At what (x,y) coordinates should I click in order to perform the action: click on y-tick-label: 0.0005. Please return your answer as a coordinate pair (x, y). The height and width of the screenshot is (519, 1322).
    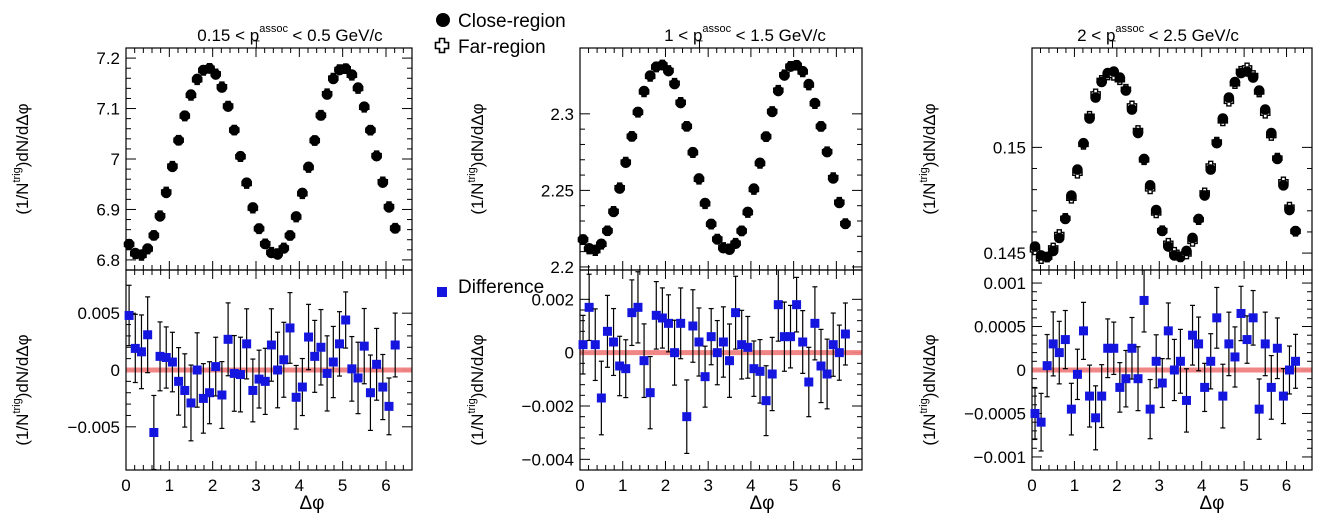
    Looking at the image, I should click on (1000, 327).